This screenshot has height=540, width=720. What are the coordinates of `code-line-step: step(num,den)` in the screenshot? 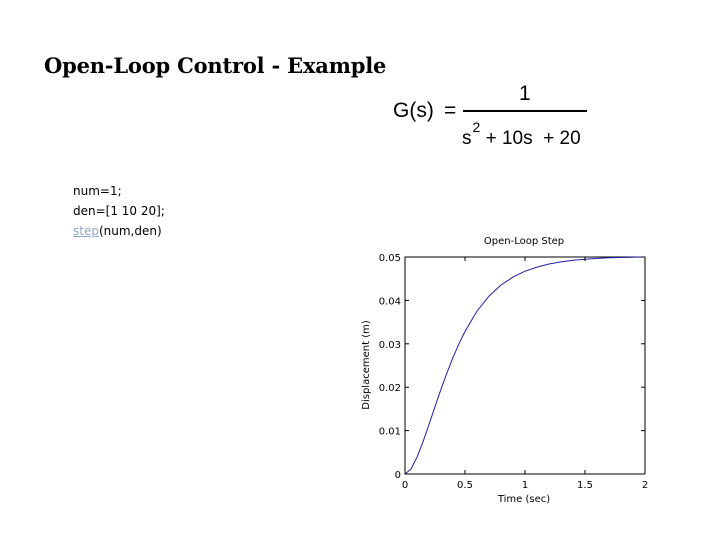 It's located at (119, 231).